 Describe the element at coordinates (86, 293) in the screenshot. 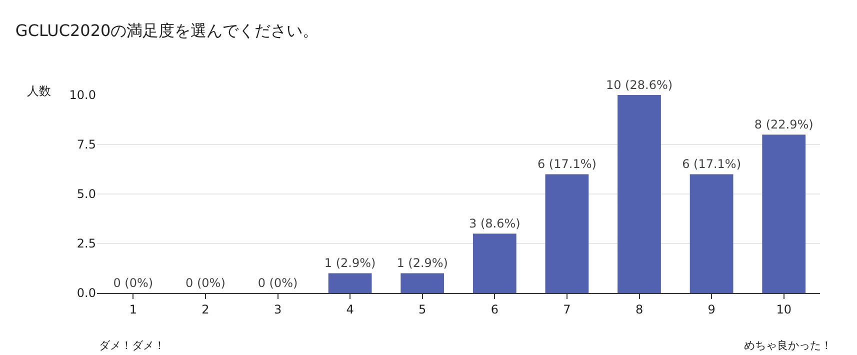

I see `y-tick-label: 0.0` at that location.